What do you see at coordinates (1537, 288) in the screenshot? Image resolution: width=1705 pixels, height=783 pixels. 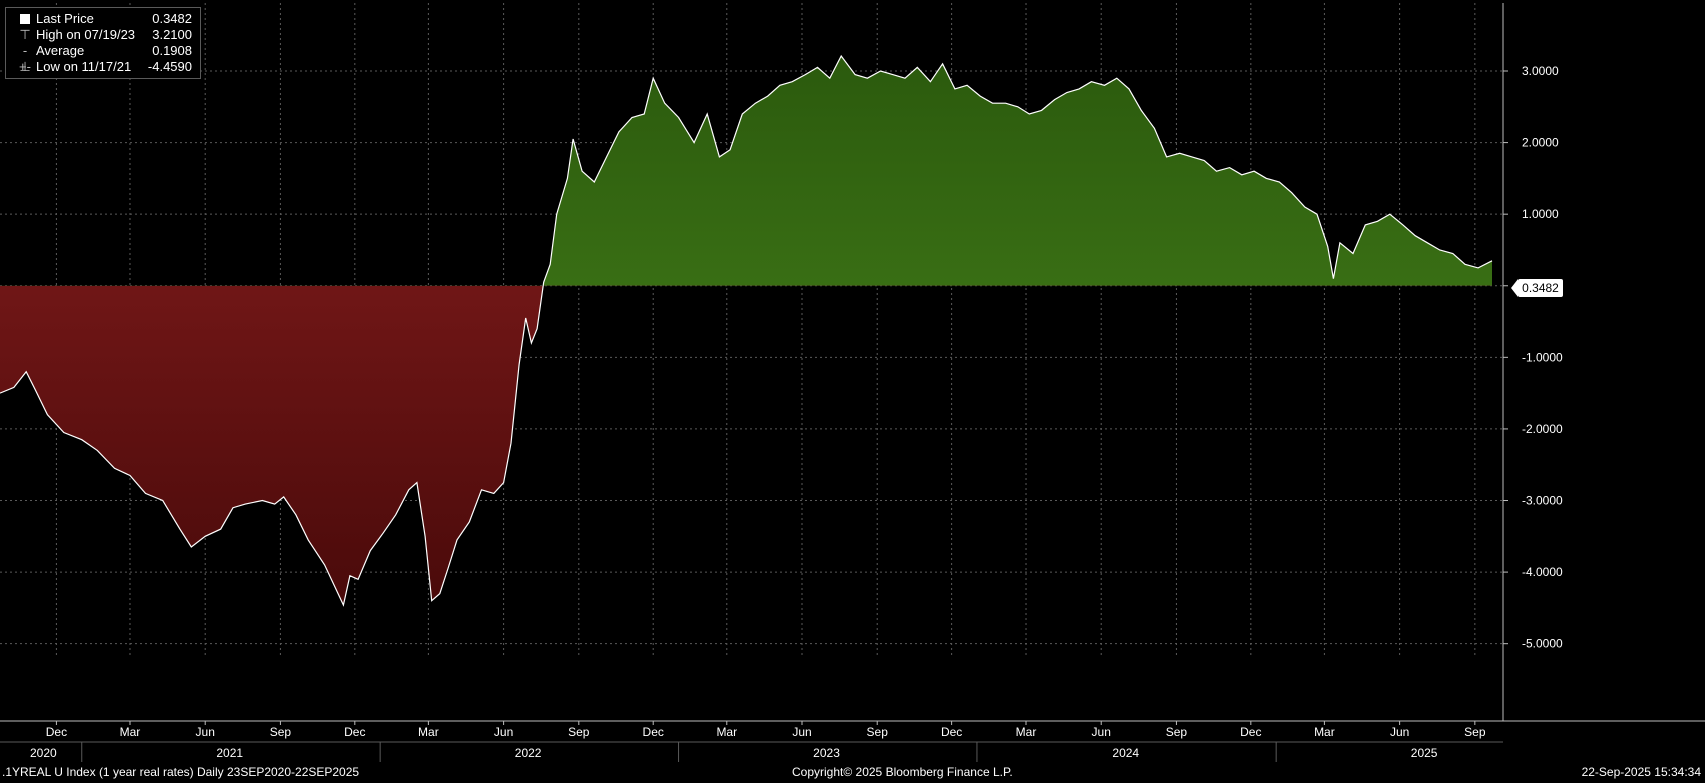 I see `last-price-tag: 0.3482` at bounding box center [1537, 288].